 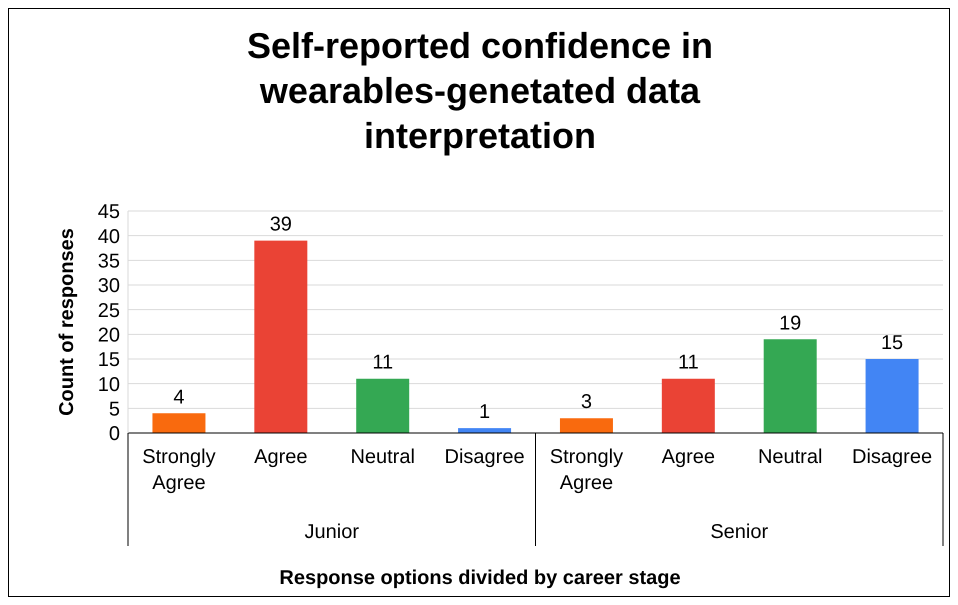 What do you see at coordinates (109, 237) in the screenshot?
I see `y-tick-label: 40` at bounding box center [109, 237].